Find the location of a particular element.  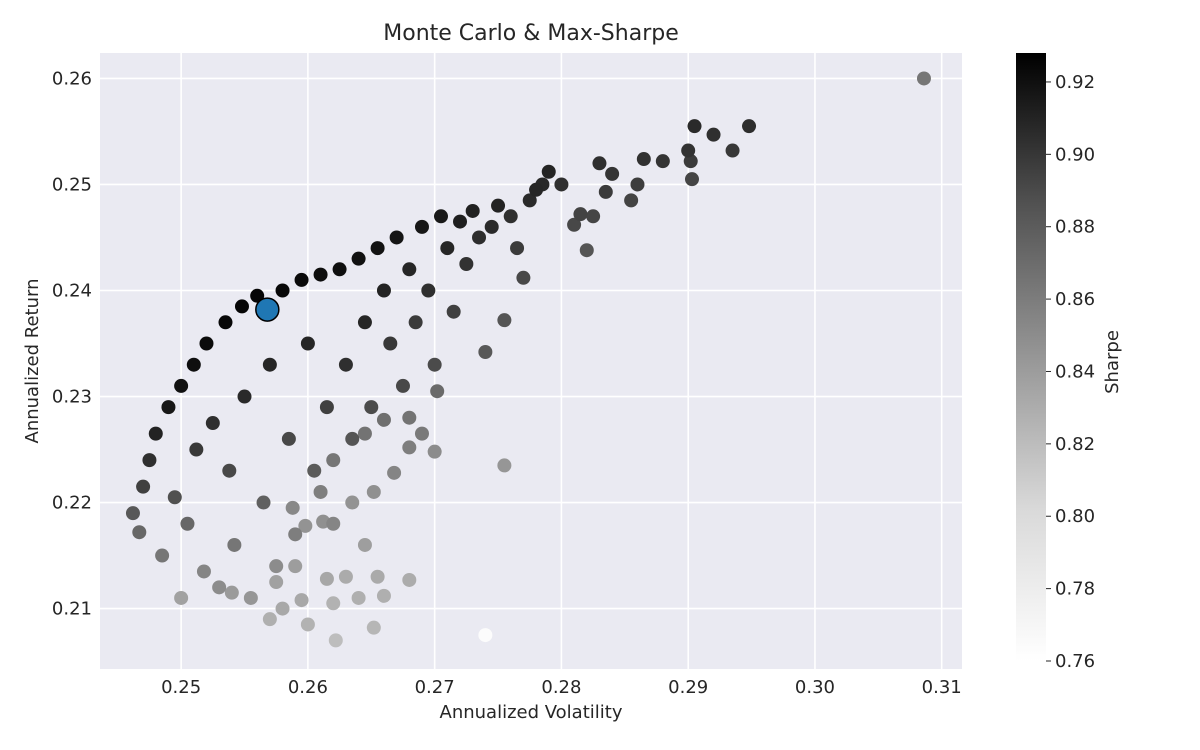

x-tick-label: 0.25 is located at coordinates (181, 687).